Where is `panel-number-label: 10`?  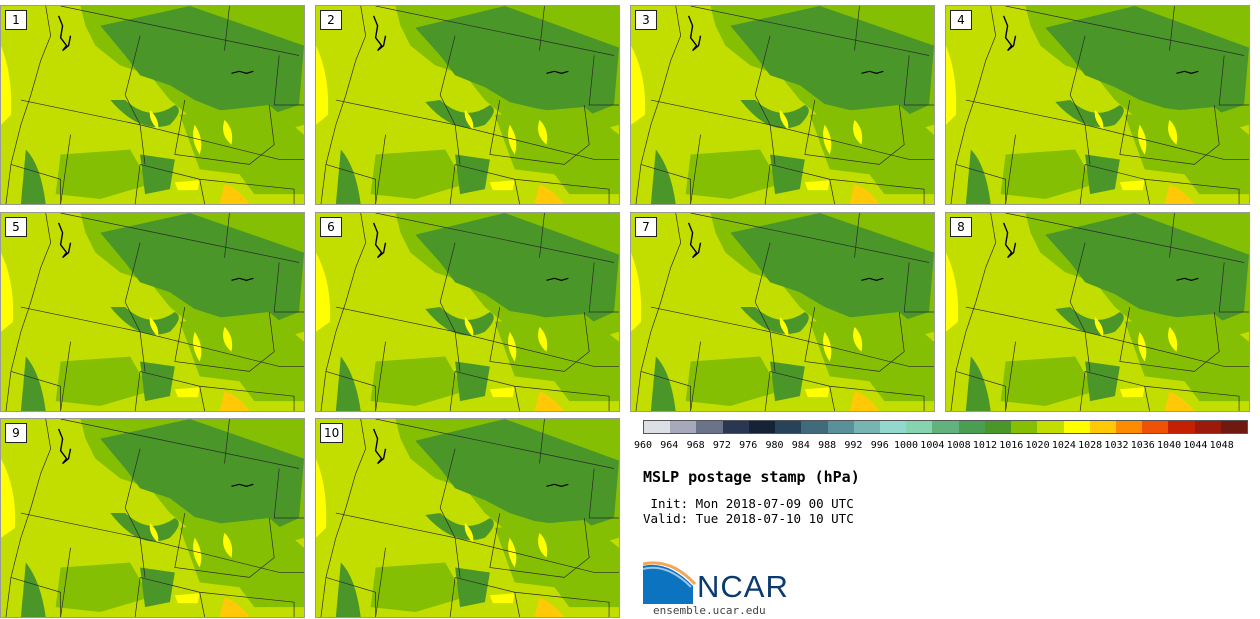 panel-number-label: 10 is located at coordinates (332, 433).